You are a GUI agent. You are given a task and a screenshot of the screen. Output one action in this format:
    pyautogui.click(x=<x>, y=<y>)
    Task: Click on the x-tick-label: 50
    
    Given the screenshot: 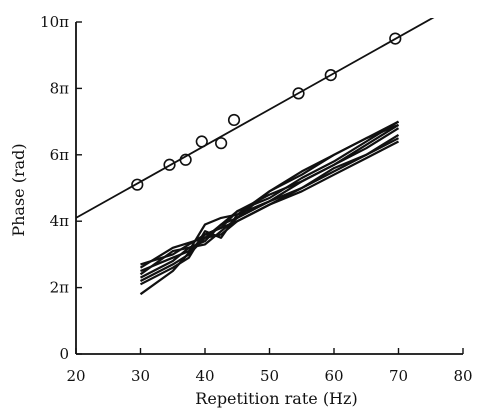 What is the action you would take?
    pyautogui.click(x=269, y=376)
    